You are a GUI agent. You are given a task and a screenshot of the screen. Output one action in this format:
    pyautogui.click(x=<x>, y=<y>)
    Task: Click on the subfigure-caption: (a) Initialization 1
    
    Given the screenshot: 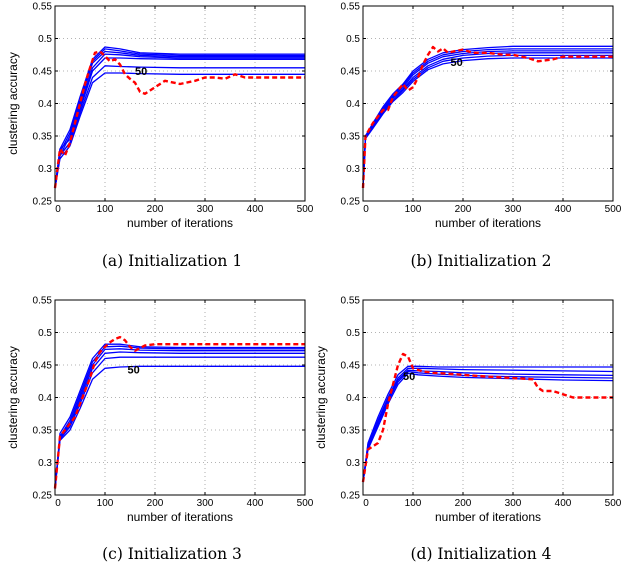 What is the action you would take?
    pyautogui.click(x=172, y=261)
    